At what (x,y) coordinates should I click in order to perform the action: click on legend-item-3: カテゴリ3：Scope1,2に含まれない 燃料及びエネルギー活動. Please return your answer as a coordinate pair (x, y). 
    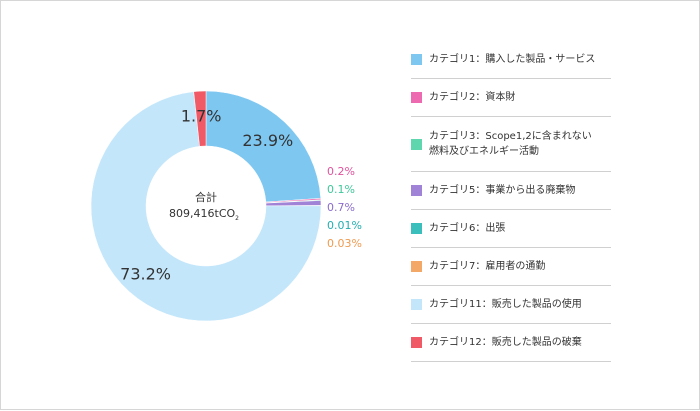
    Looking at the image, I should click on (511, 144).